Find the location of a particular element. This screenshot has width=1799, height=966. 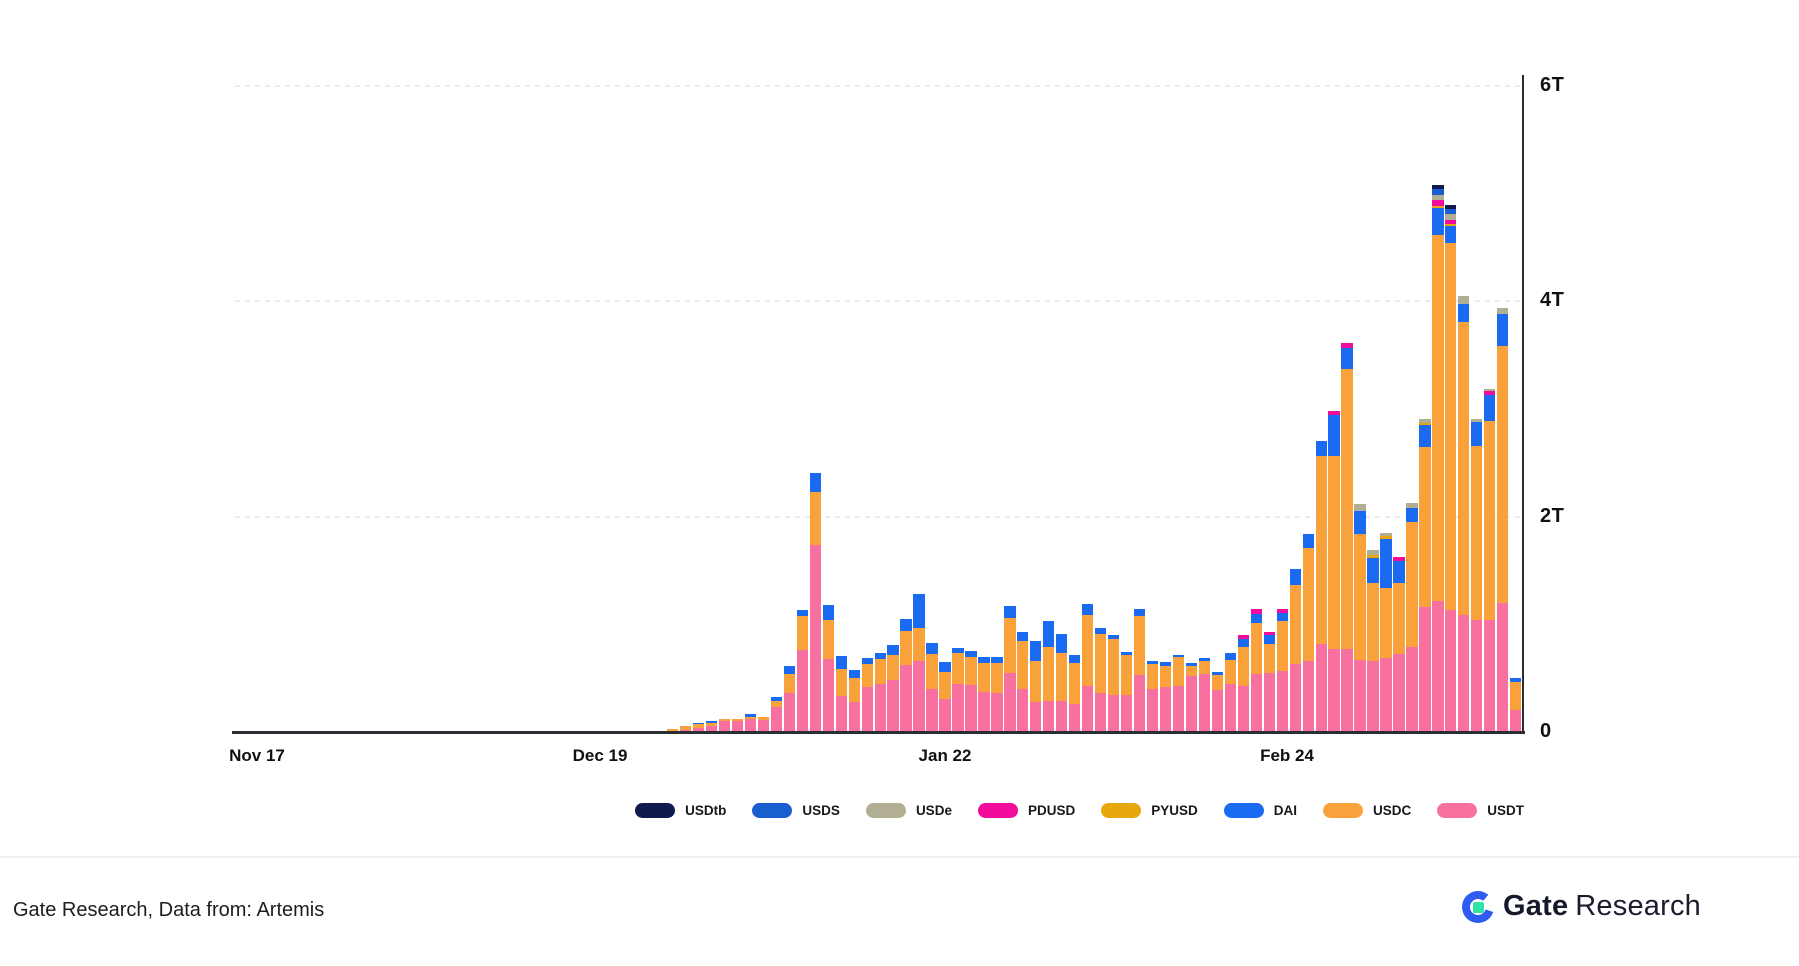

legend-item-pdusd: PDUSD is located at coordinates (1026, 810).